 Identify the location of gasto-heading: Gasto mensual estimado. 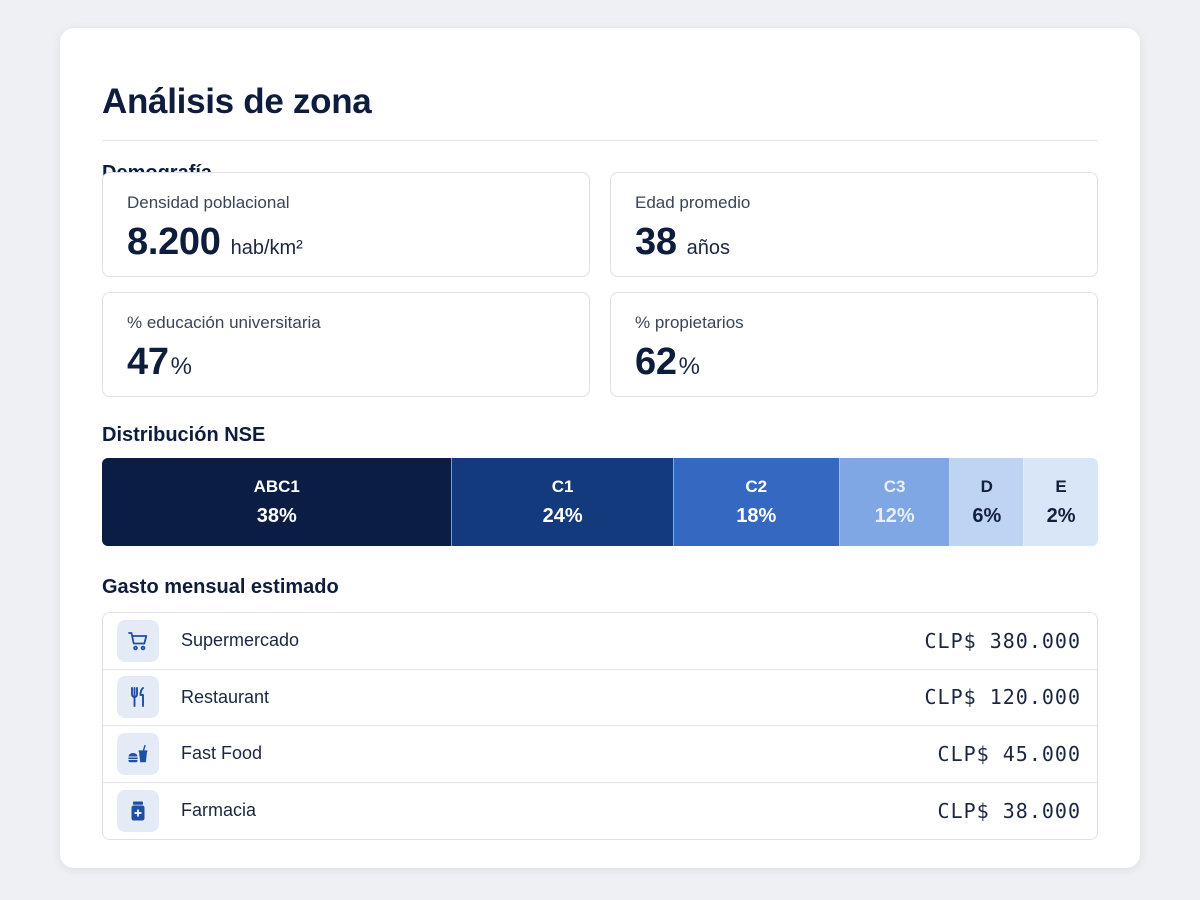
(220, 587).